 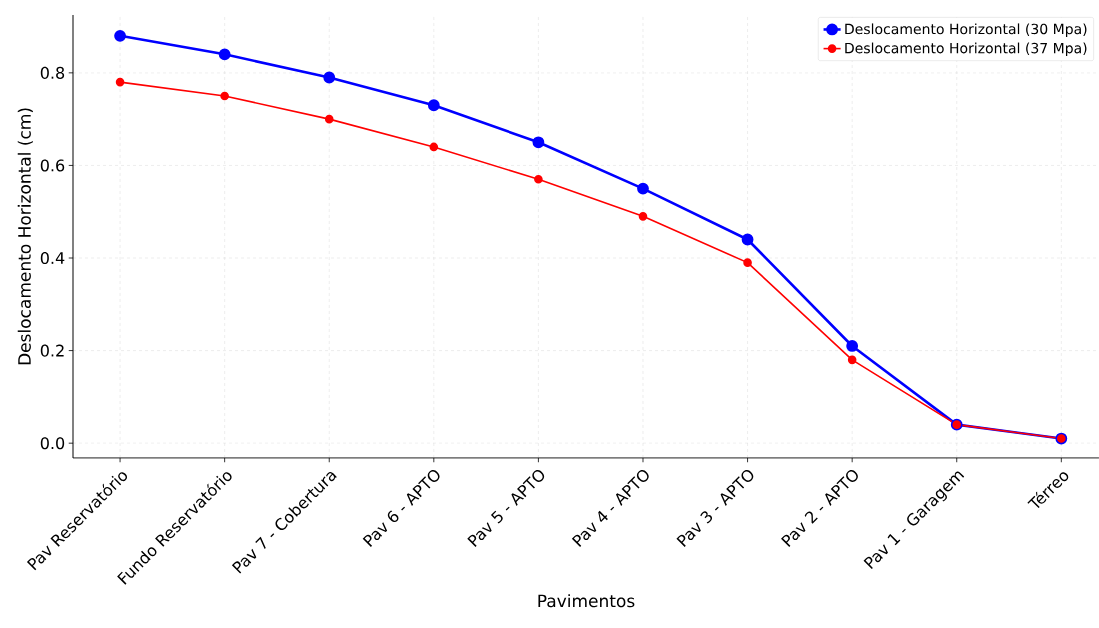 I want to click on legend-label: Deslocamento Horizontal (37 Mpa), so click(x=966, y=49).